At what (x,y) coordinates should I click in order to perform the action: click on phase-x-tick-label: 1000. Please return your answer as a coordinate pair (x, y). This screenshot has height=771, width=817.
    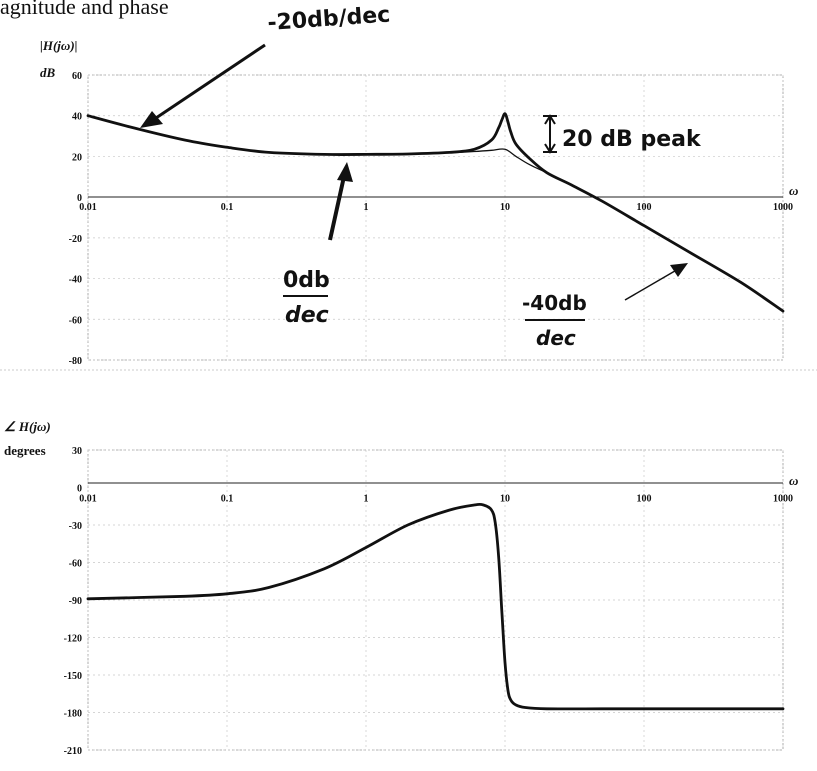
    Looking at the image, I should click on (783, 499).